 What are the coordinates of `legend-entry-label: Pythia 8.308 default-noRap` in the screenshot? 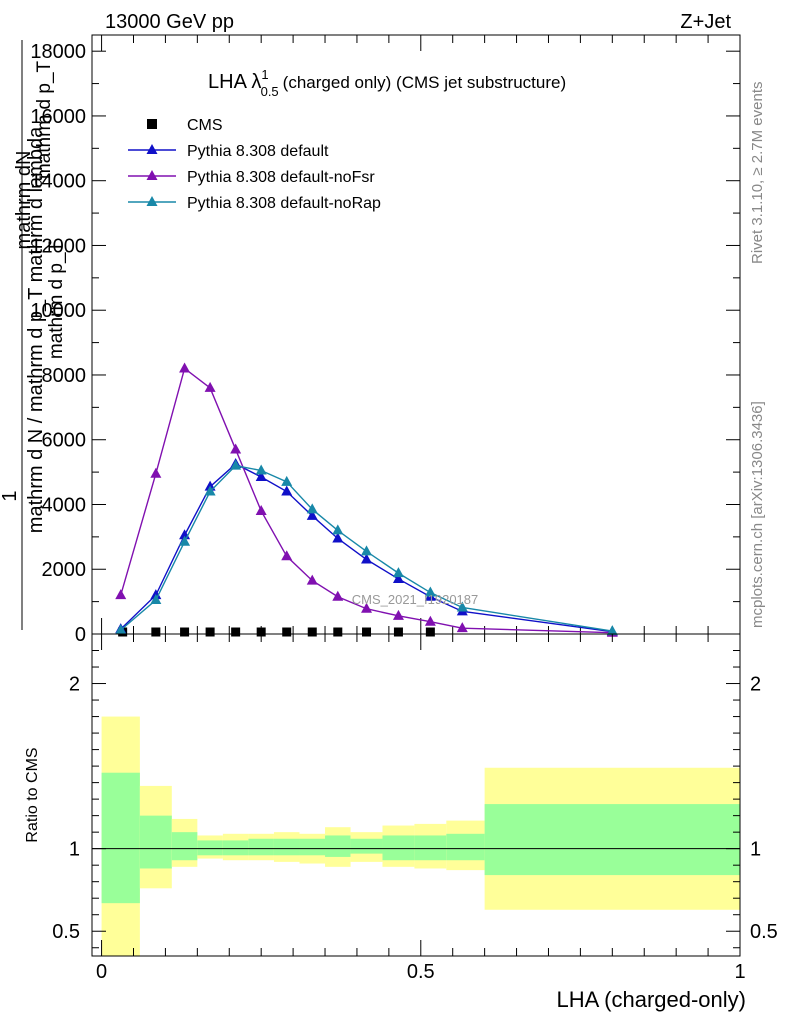 It's located at (284, 203).